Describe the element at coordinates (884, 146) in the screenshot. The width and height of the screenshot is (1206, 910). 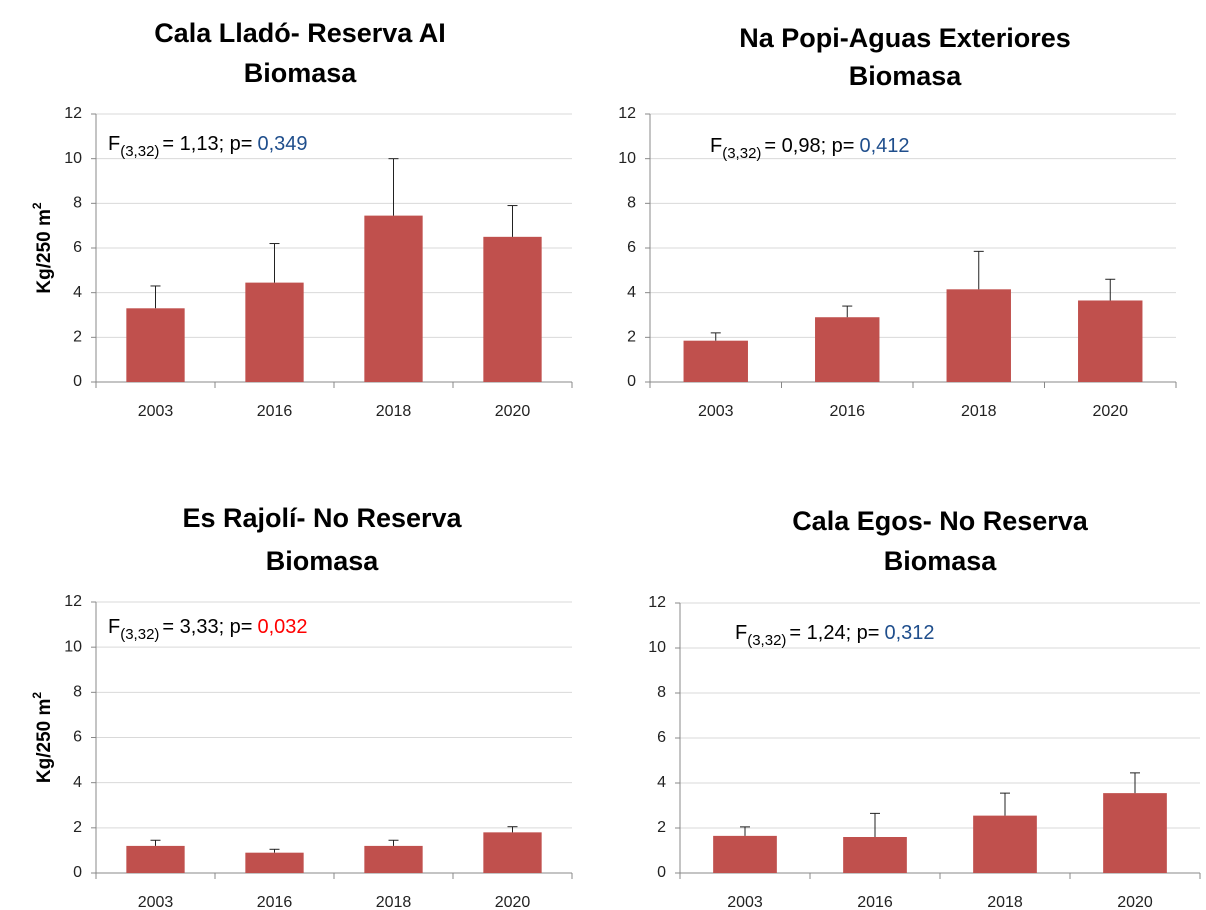
I see `annotation-p: 0,412` at that location.